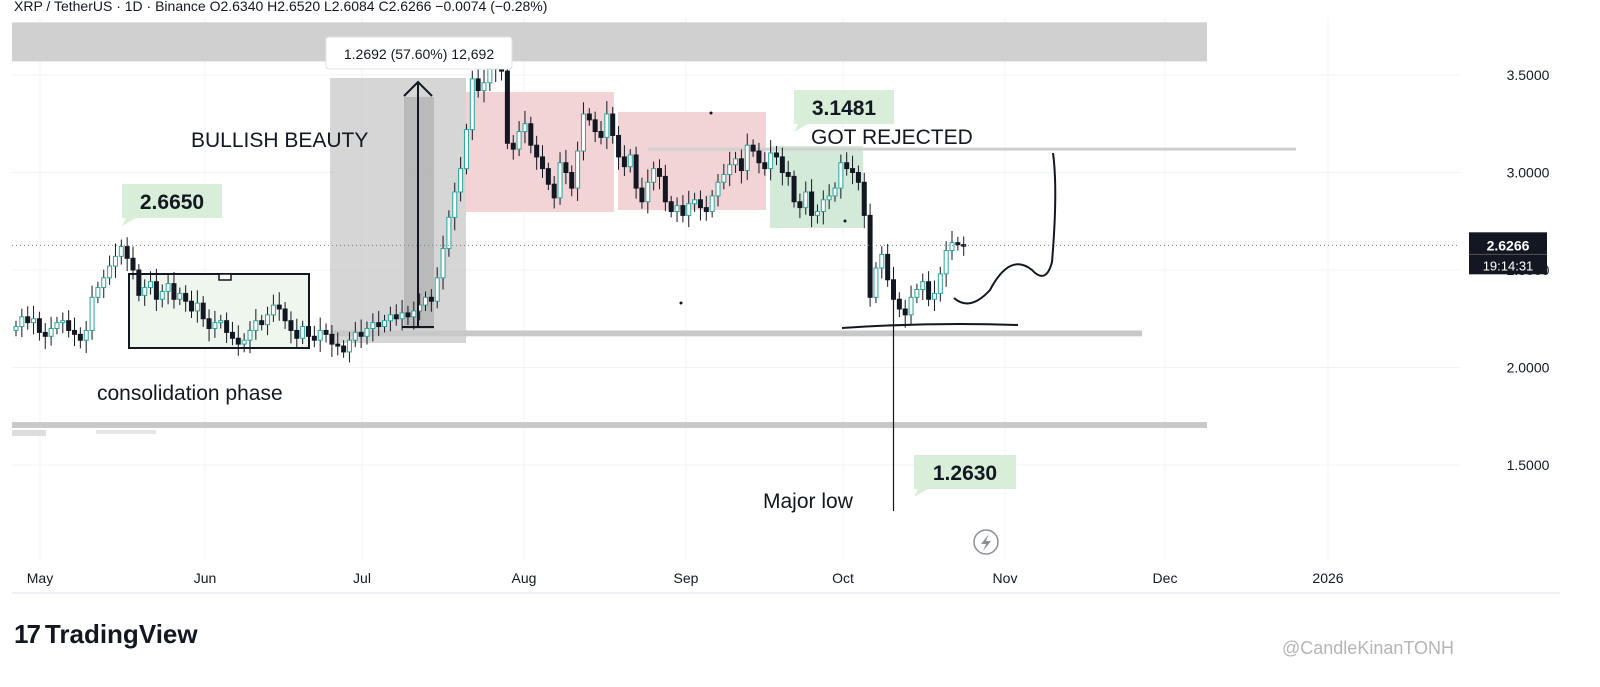 Image resolution: width=1600 pixels, height=687 pixels. Describe the element at coordinates (1508, 253) in the screenshot. I see `current-price-tag-bg` at that location.